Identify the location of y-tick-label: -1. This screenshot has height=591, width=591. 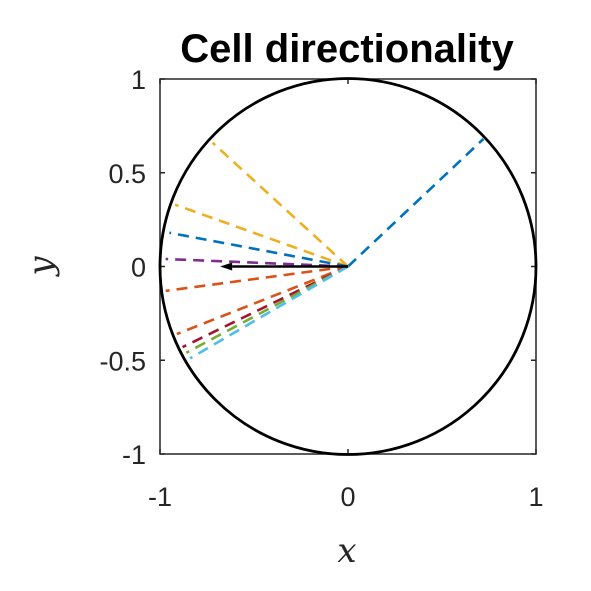
(134, 455).